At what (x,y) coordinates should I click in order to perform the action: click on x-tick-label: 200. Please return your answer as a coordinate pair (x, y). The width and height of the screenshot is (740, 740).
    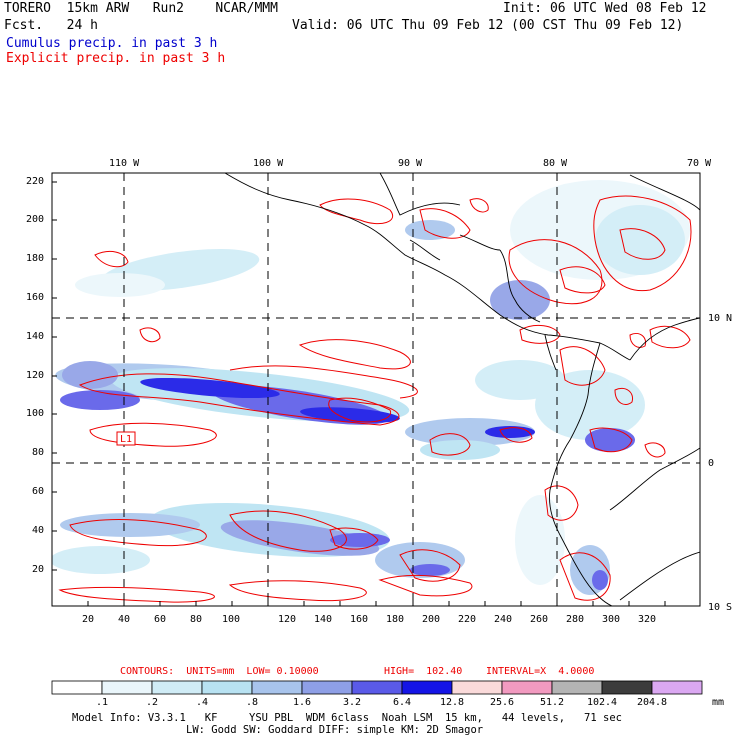
    Looking at the image, I should click on (431, 619).